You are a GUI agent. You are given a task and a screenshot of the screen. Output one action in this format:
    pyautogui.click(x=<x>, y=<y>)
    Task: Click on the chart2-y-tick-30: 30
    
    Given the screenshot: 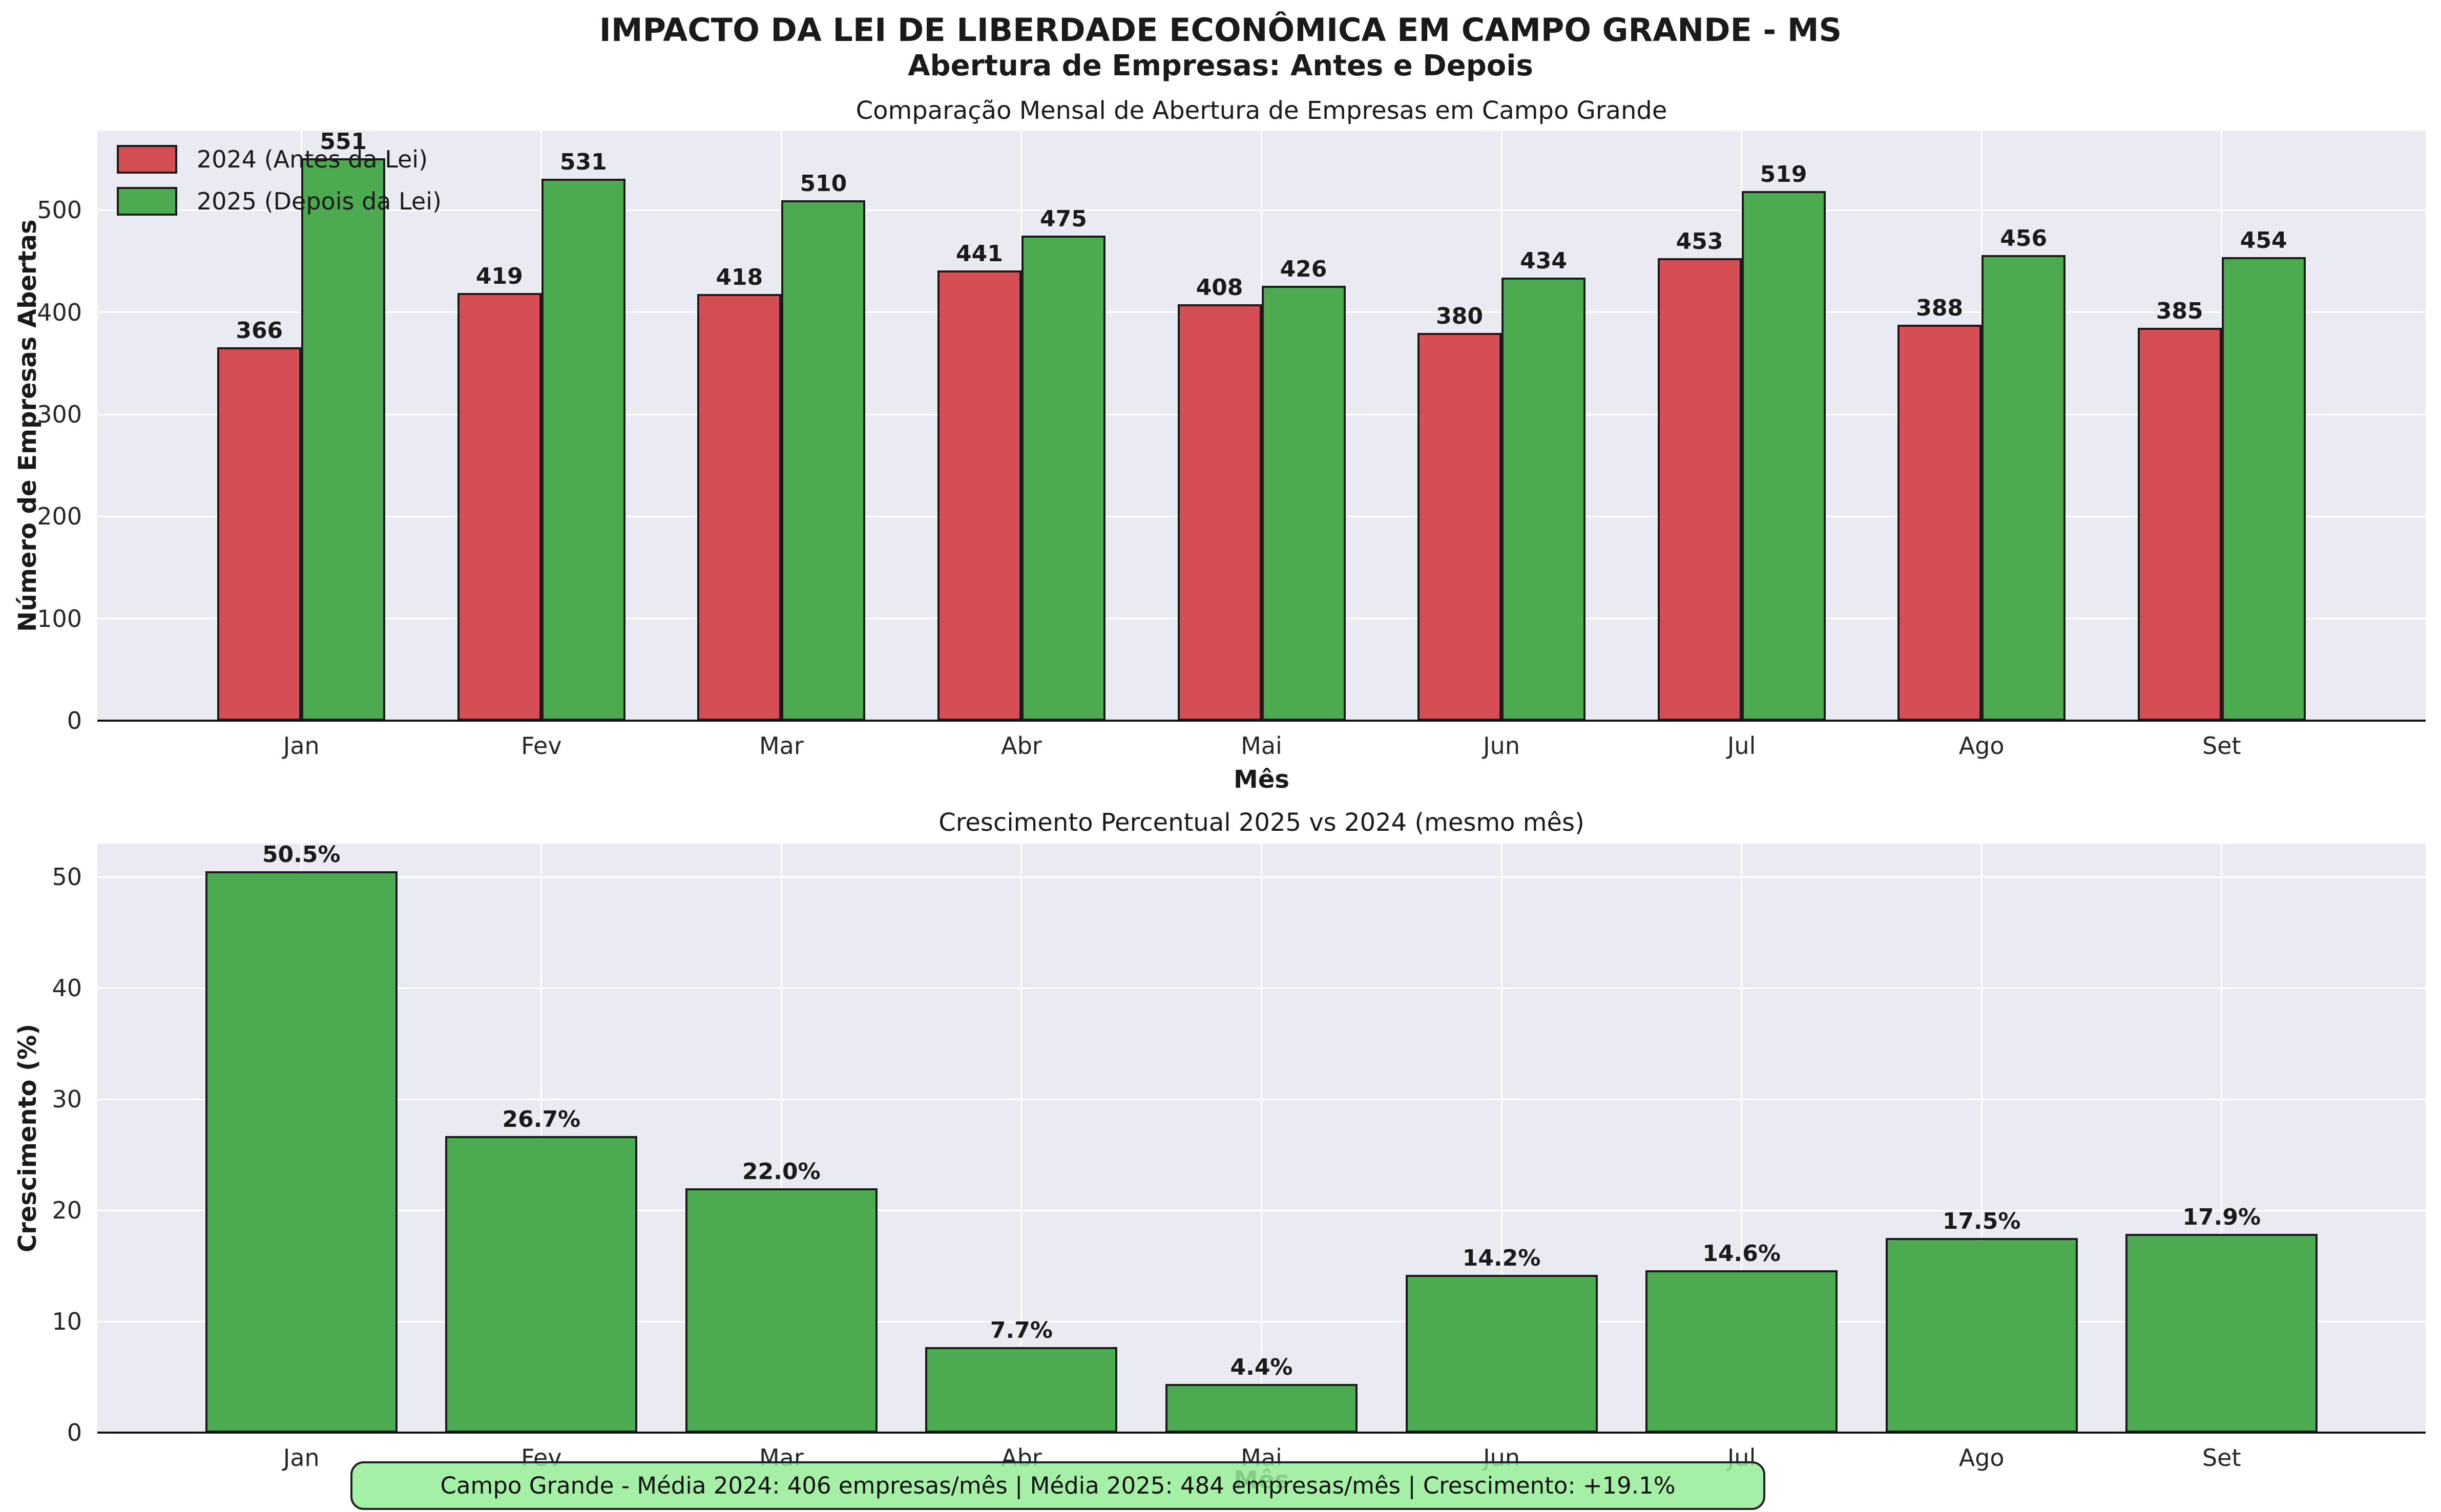 What is the action you would take?
    pyautogui.click(x=67, y=1099)
    